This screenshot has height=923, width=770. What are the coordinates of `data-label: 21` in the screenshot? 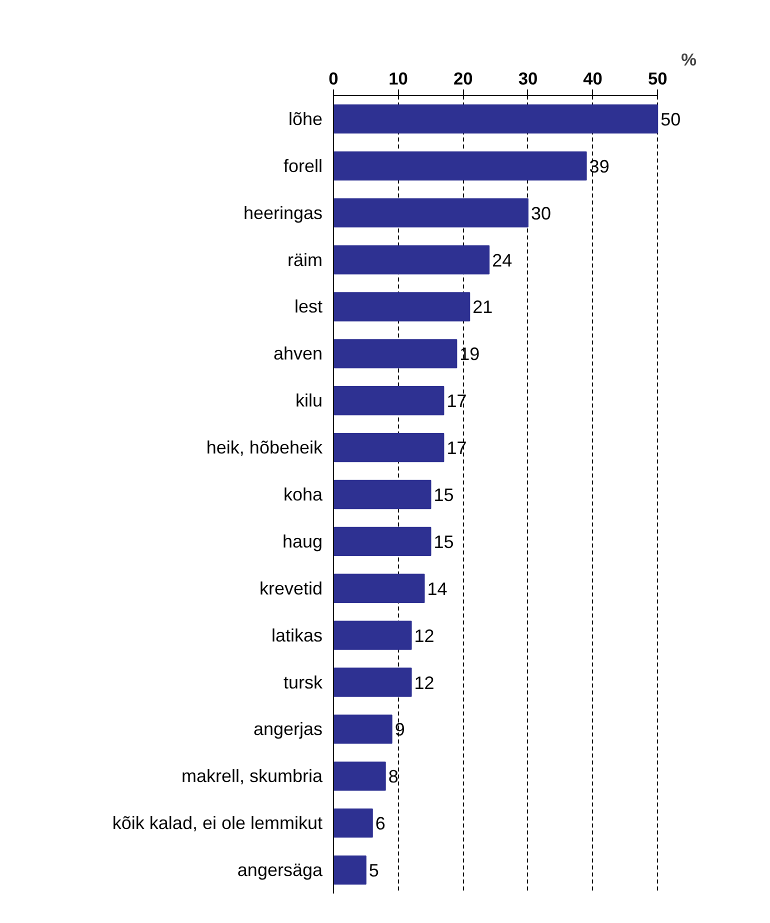 It's located at (482, 307).